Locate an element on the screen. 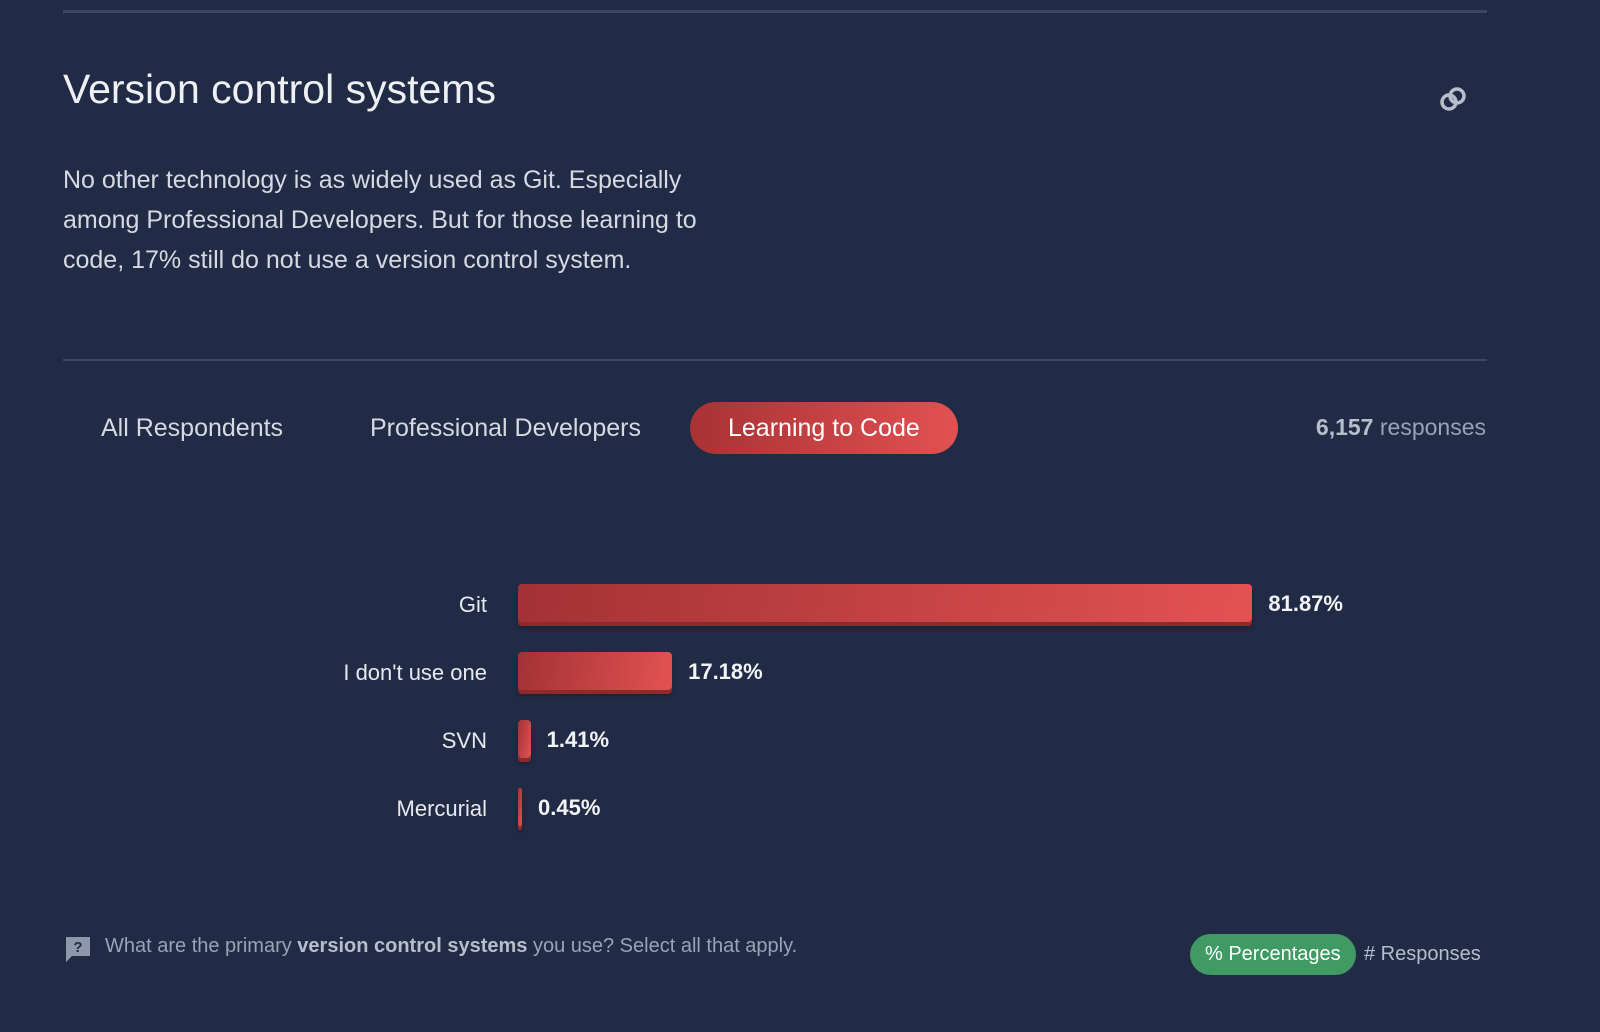 The height and width of the screenshot is (1032, 1600). question-topic: version control systems is located at coordinates (412, 946).